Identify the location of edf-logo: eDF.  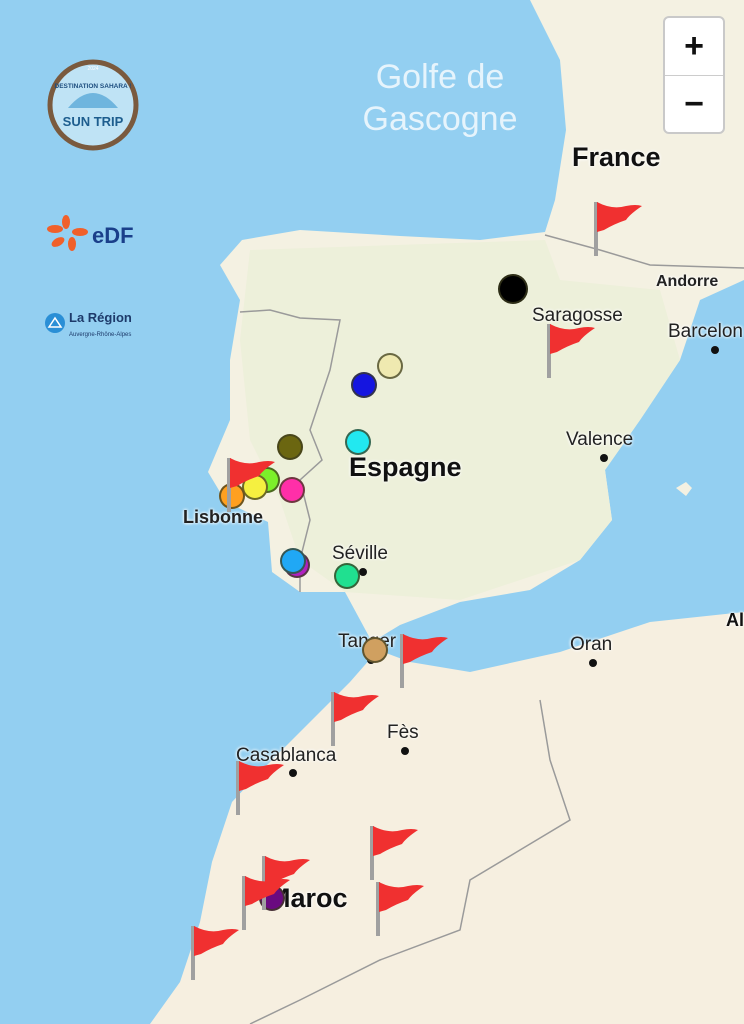
(94, 233).